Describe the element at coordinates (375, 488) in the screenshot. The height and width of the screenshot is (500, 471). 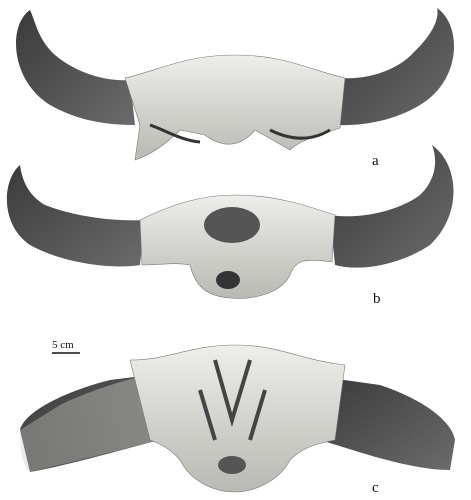
I see `panel-label: c` at that location.